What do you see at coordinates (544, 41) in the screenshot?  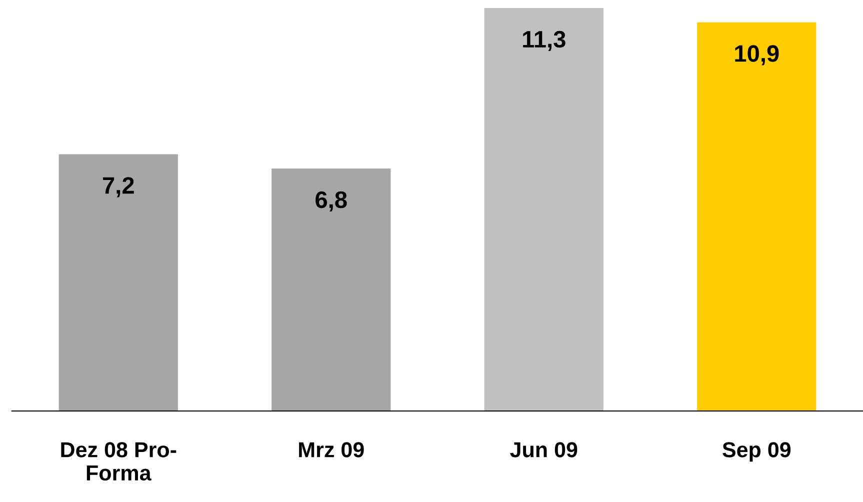 I see `data-label: 11,3` at bounding box center [544, 41].